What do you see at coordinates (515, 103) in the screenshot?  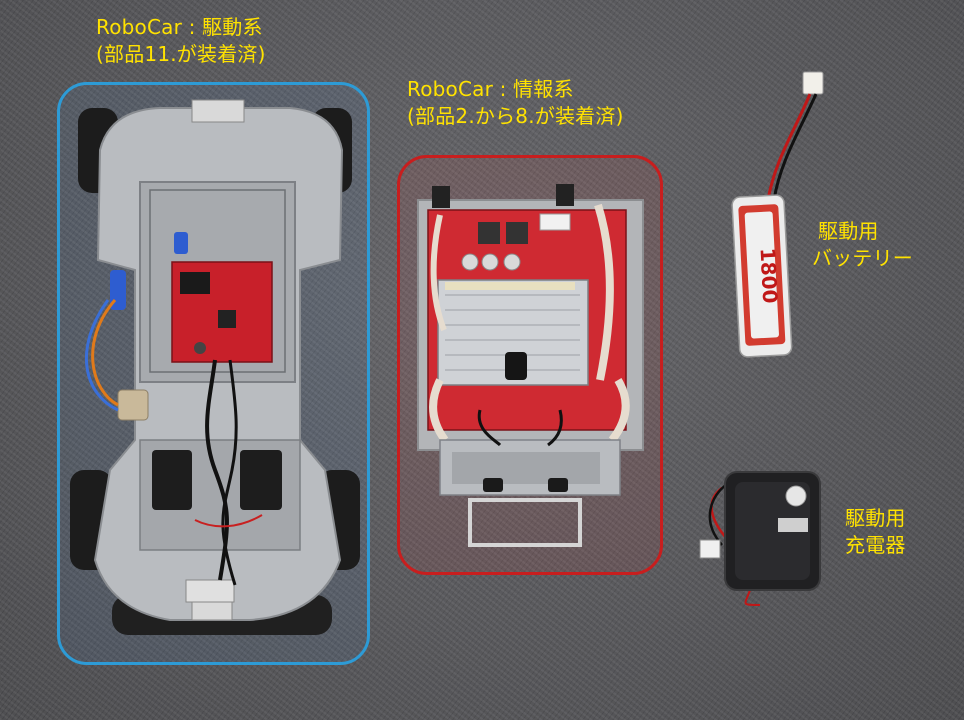 I see `info-system-label: RoboCar : 情報系 (部品2.から8.が装着済)` at bounding box center [515, 103].